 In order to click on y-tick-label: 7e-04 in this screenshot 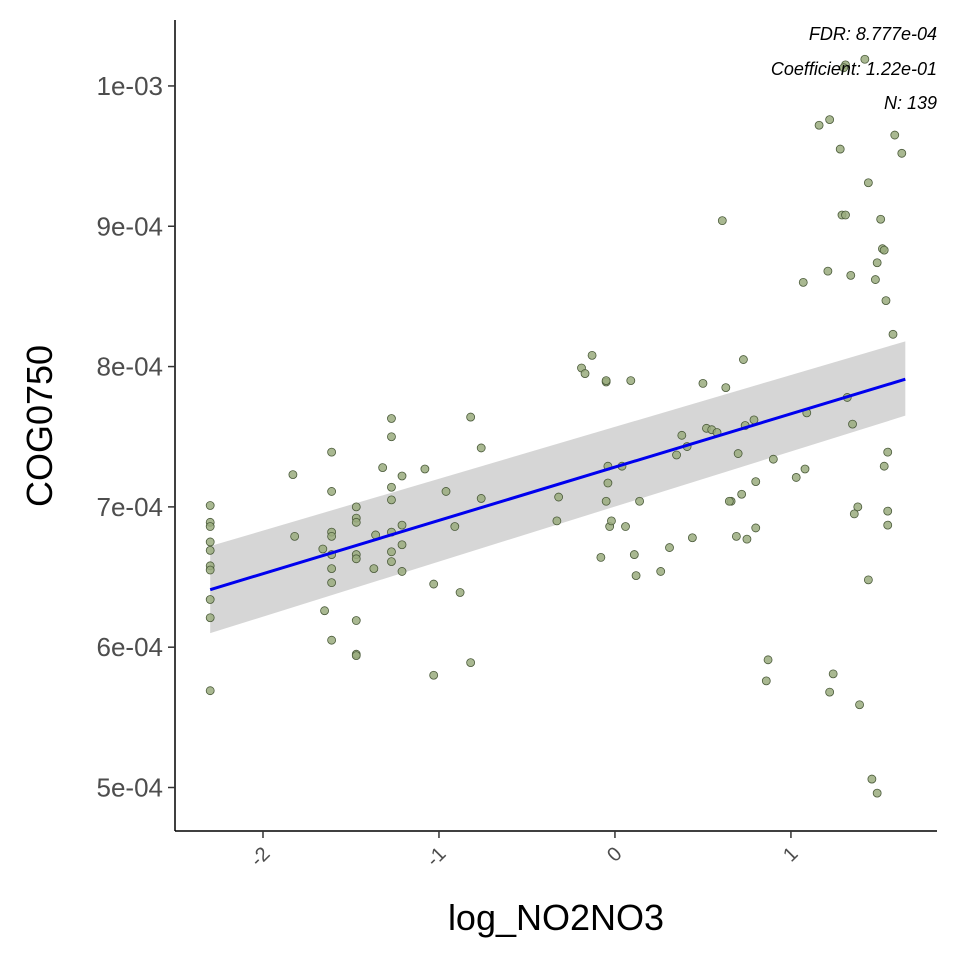, I will do `click(130, 507)`.